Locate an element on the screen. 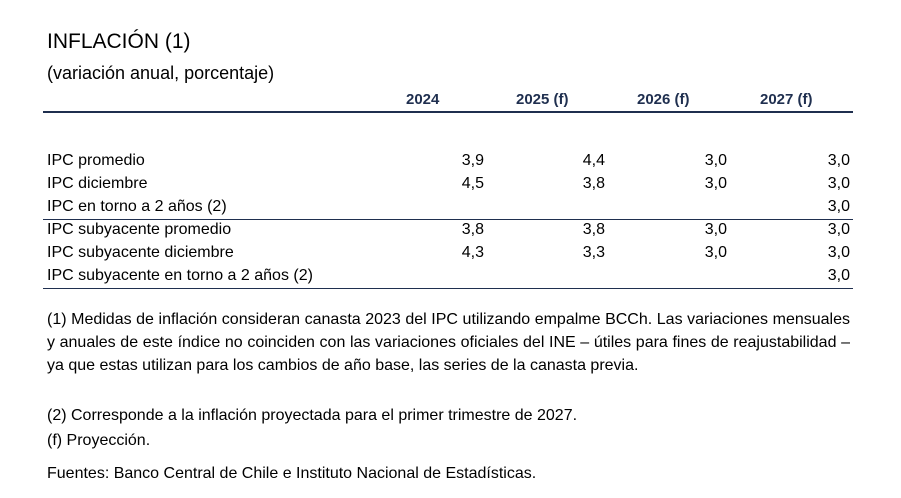 Image resolution: width=901 pixels, height=498 pixels. table-row: IPC subyacente diciembre 4,3 3,3 3,0 3,0 is located at coordinates (448, 253).